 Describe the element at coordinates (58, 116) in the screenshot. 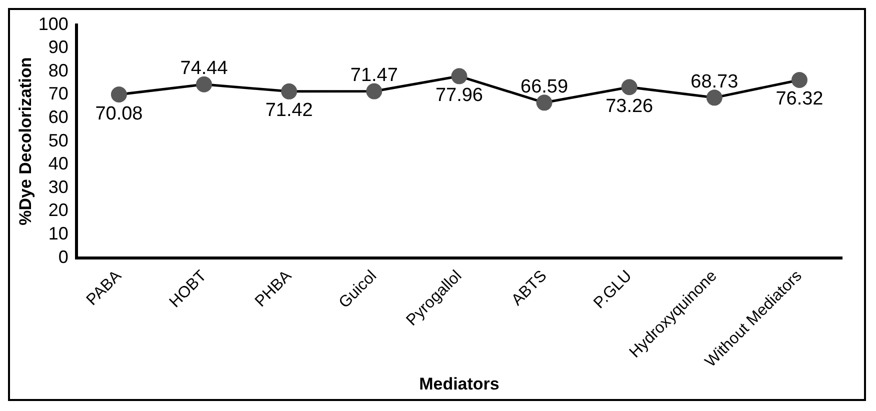

I see `y-tick-label: 60` at that location.